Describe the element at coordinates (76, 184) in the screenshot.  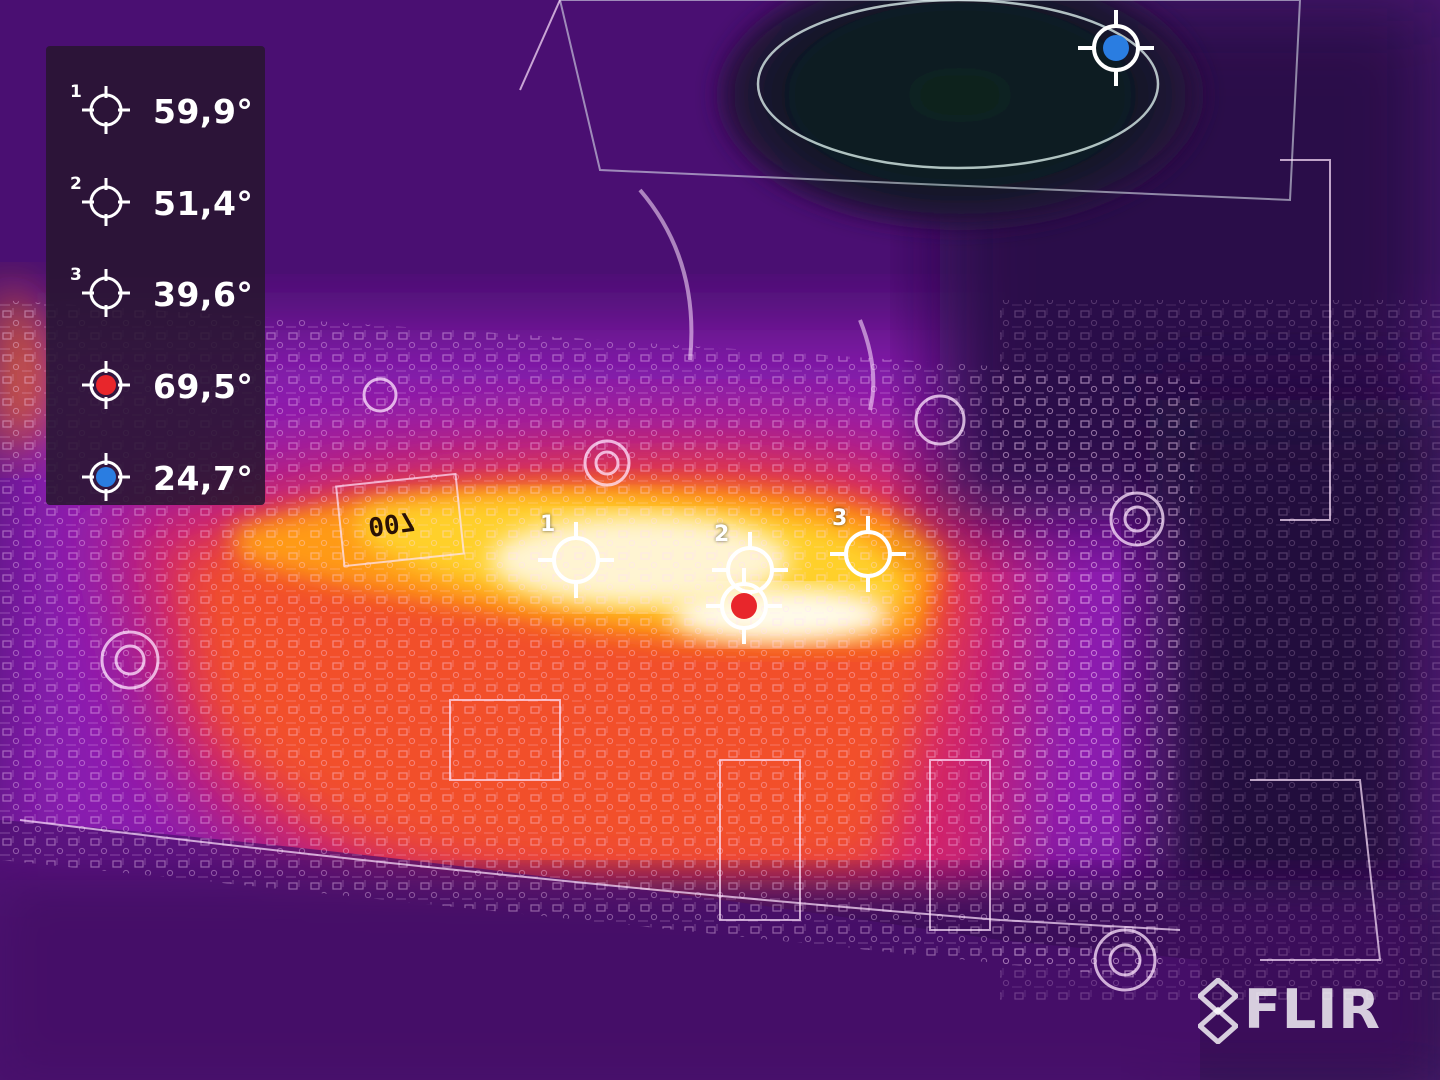
I see `spot-index: 2` at that location.